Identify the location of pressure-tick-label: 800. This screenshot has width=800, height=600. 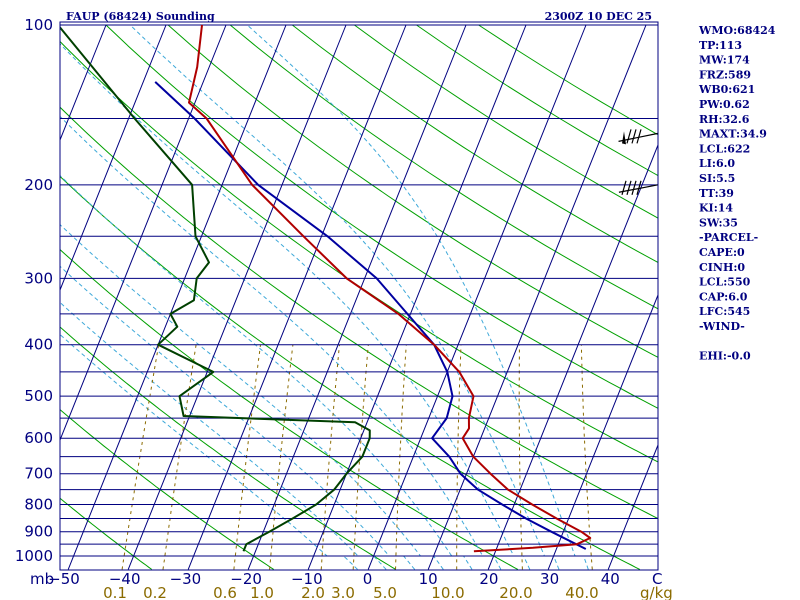
(38, 505).